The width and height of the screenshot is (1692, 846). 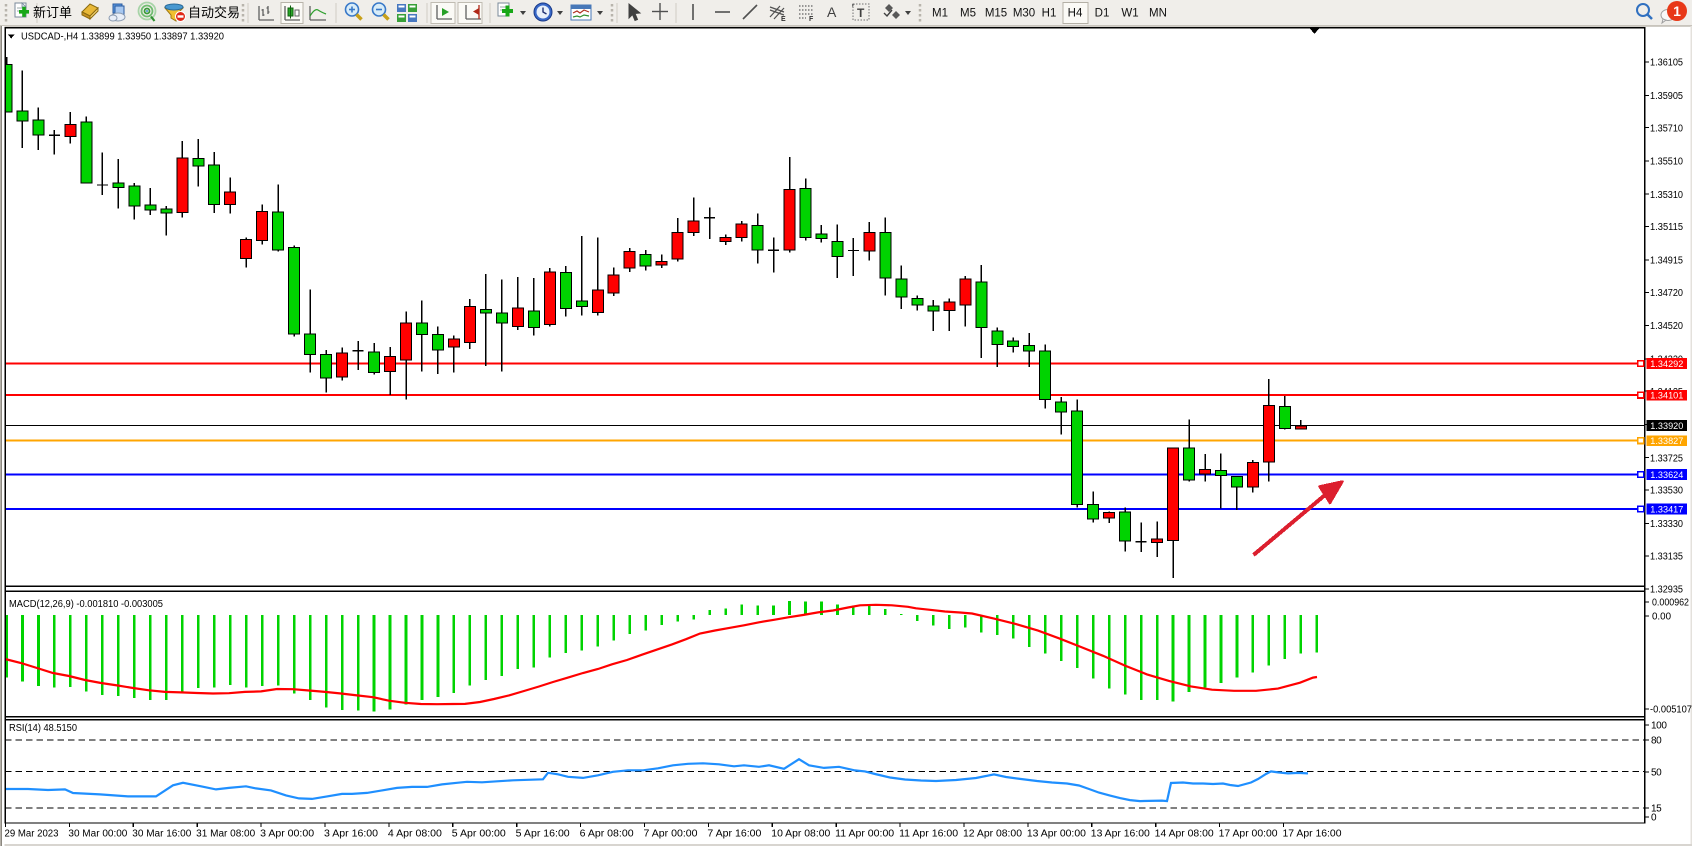 What do you see at coordinates (1656, 809) in the screenshot?
I see `svg-text: 15` at bounding box center [1656, 809].